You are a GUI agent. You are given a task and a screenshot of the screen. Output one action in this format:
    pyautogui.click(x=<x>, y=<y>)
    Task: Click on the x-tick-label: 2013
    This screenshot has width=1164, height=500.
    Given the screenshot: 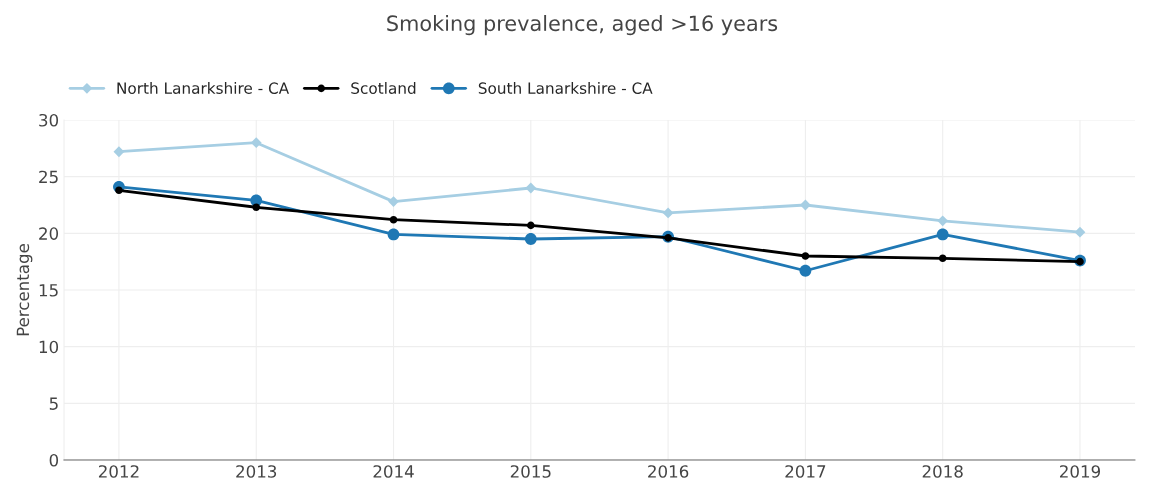 What is the action you would take?
    pyautogui.click(x=256, y=471)
    